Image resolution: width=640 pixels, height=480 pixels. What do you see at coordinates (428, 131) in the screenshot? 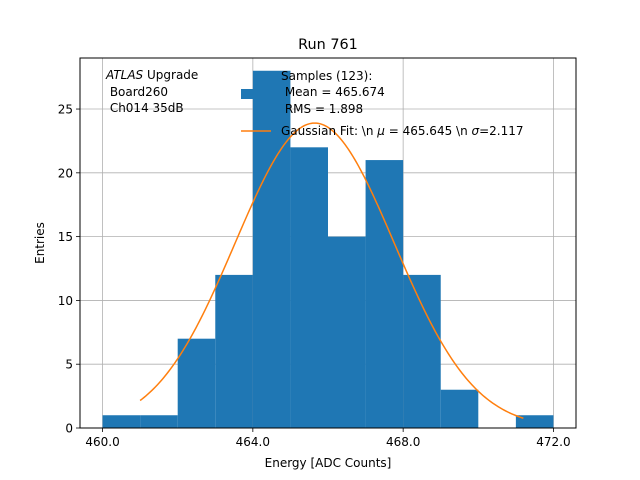
I see `legend-fit-mid: = 465.645 \n` at bounding box center [428, 131].